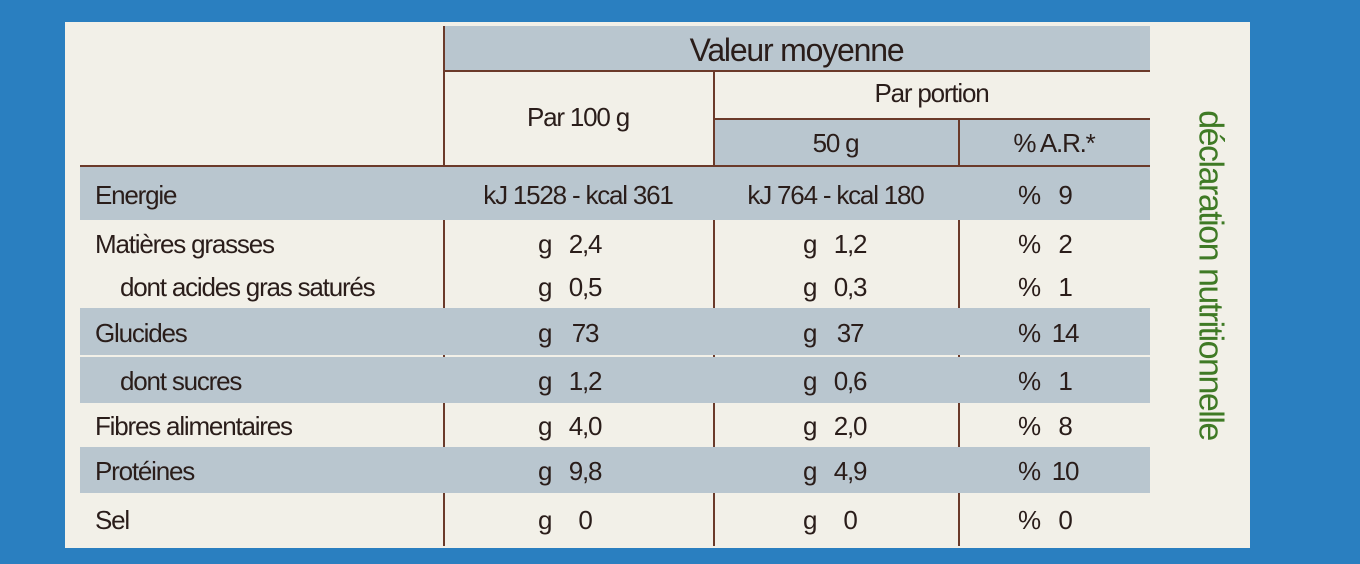  What do you see at coordinates (850, 471) in the screenshot?
I see `cell-value: 4,9` at bounding box center [850, 471].